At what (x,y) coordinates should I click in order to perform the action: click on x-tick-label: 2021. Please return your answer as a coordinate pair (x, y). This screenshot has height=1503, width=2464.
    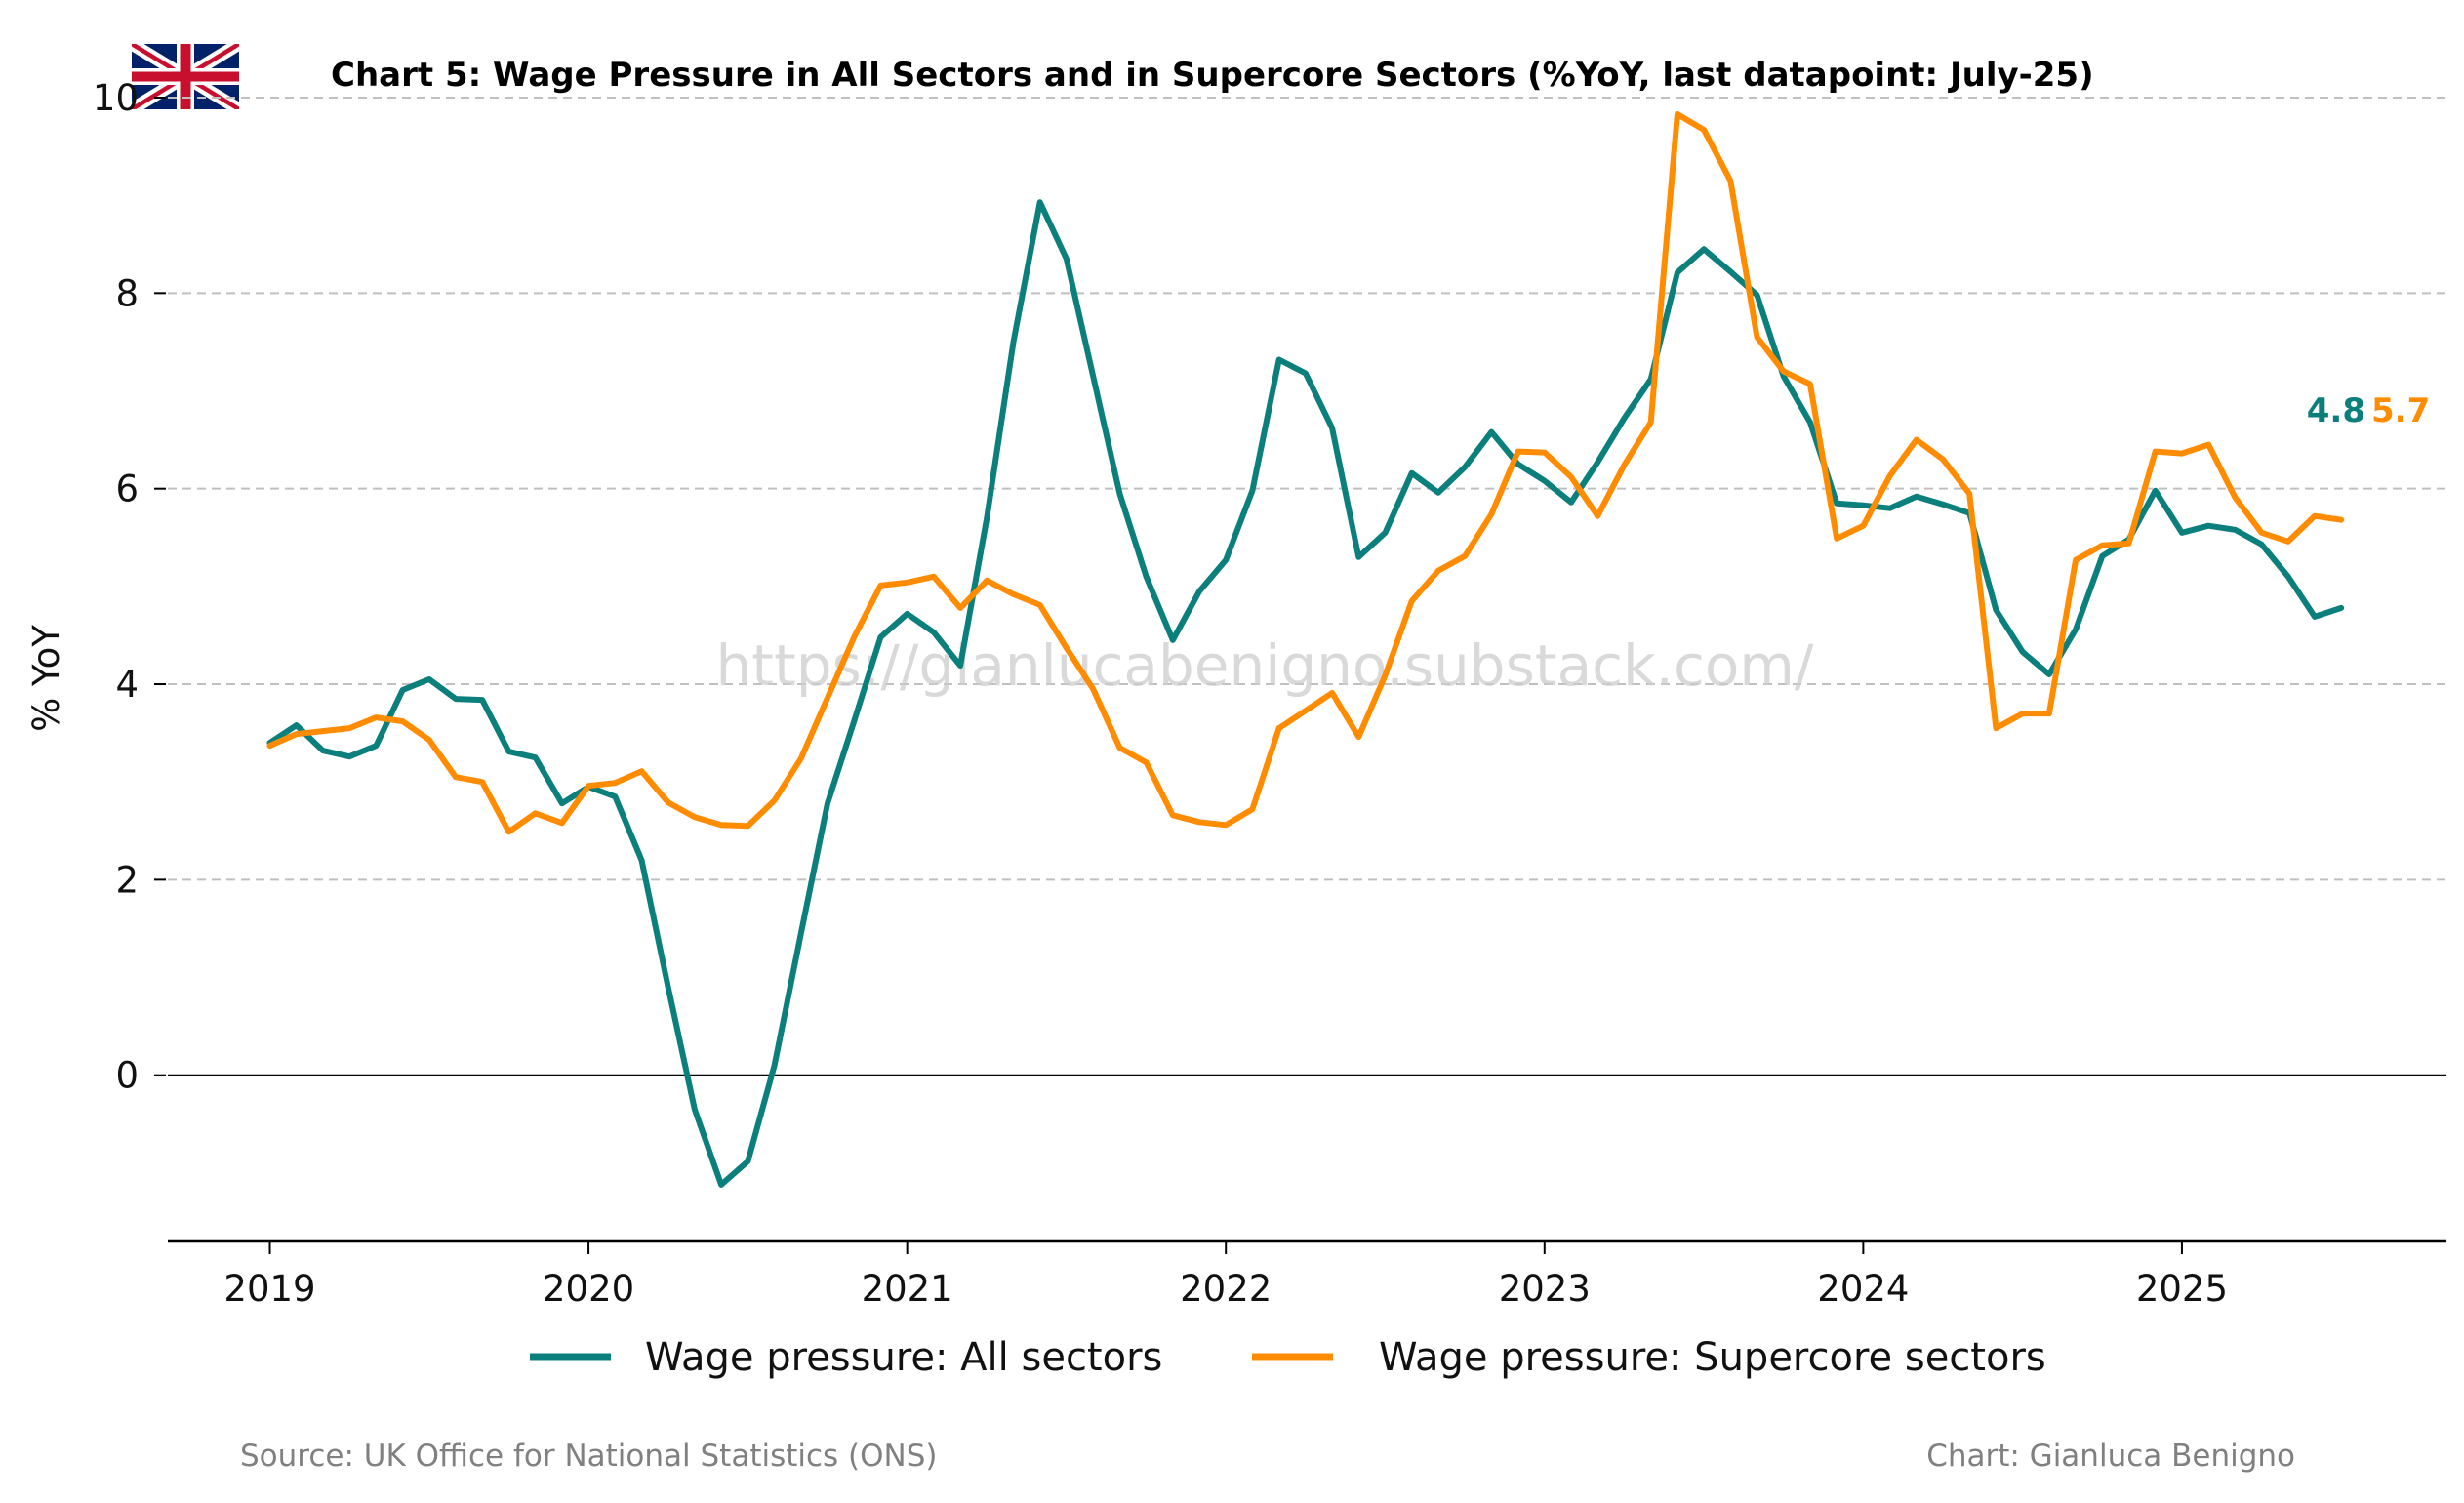
    Looking at the image, I should click on (907, 1289).